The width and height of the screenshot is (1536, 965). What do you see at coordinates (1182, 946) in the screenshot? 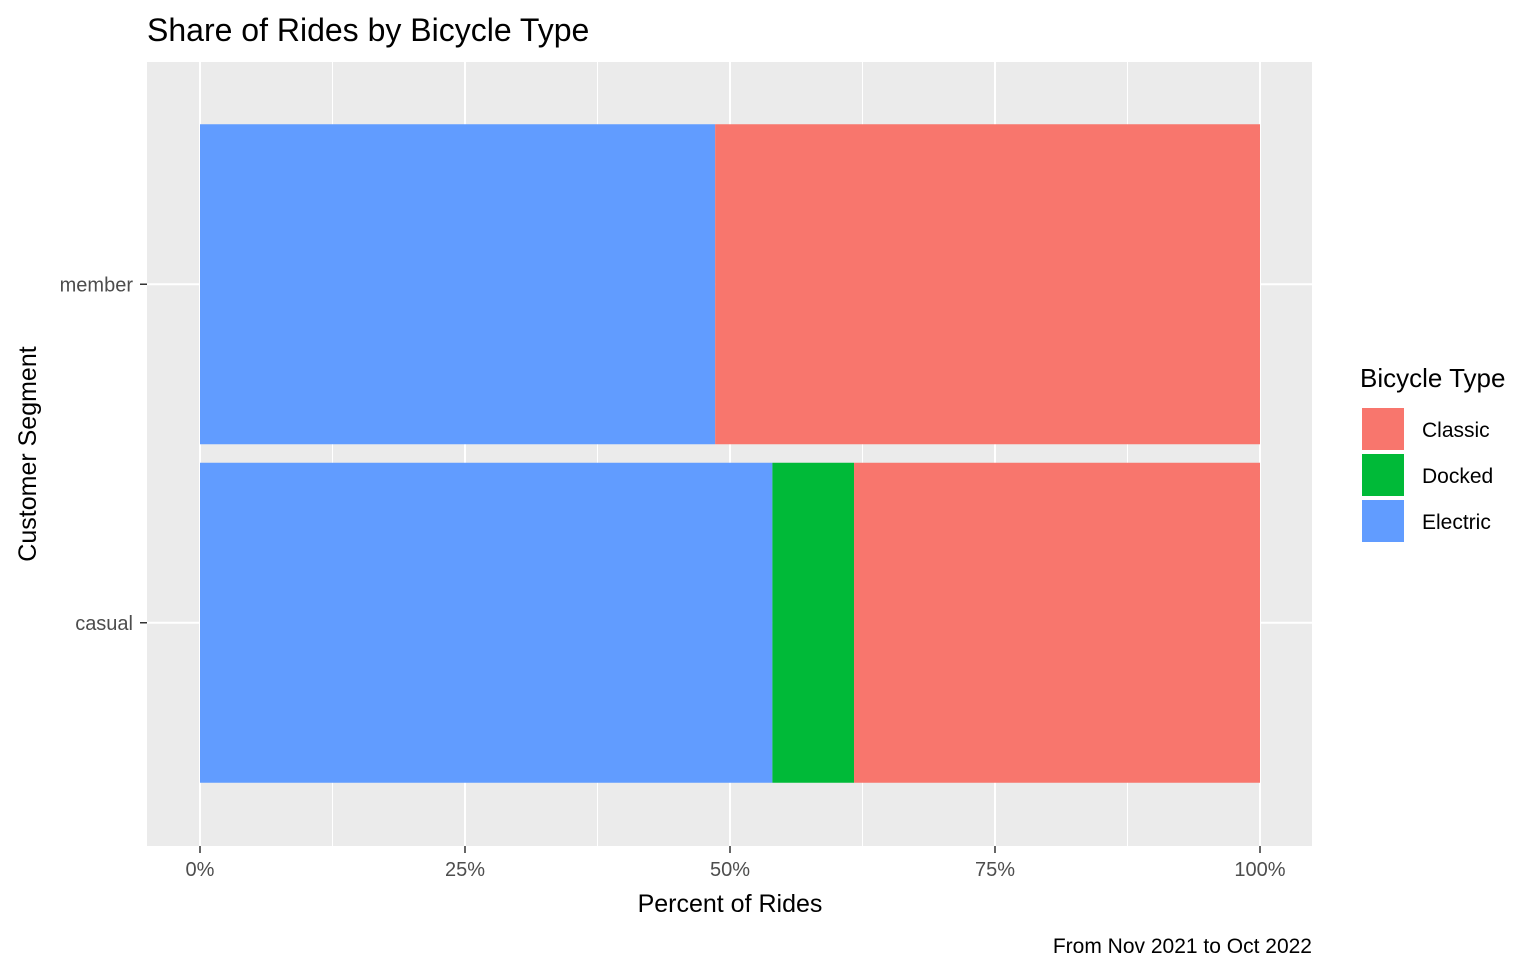
I see `chart-caption: From Nov 2021 to Oct 2022` at bounding box center [1182, 946].